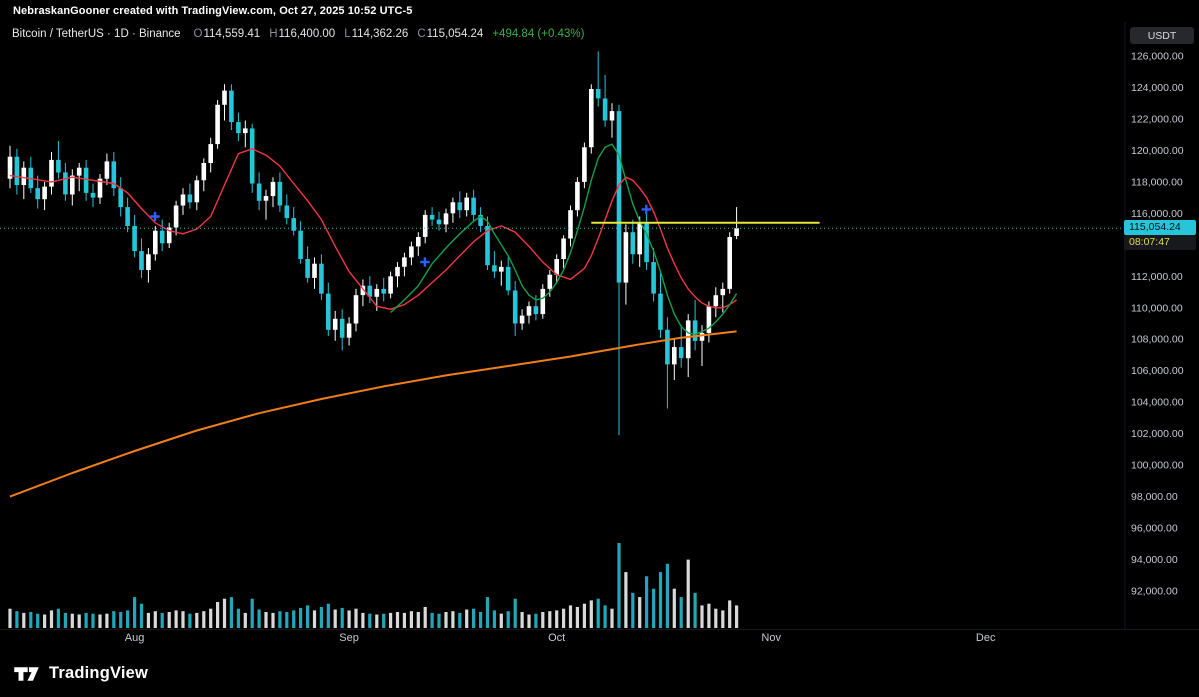  I want to click on time-axis-label: Nov, so click(771, 638).